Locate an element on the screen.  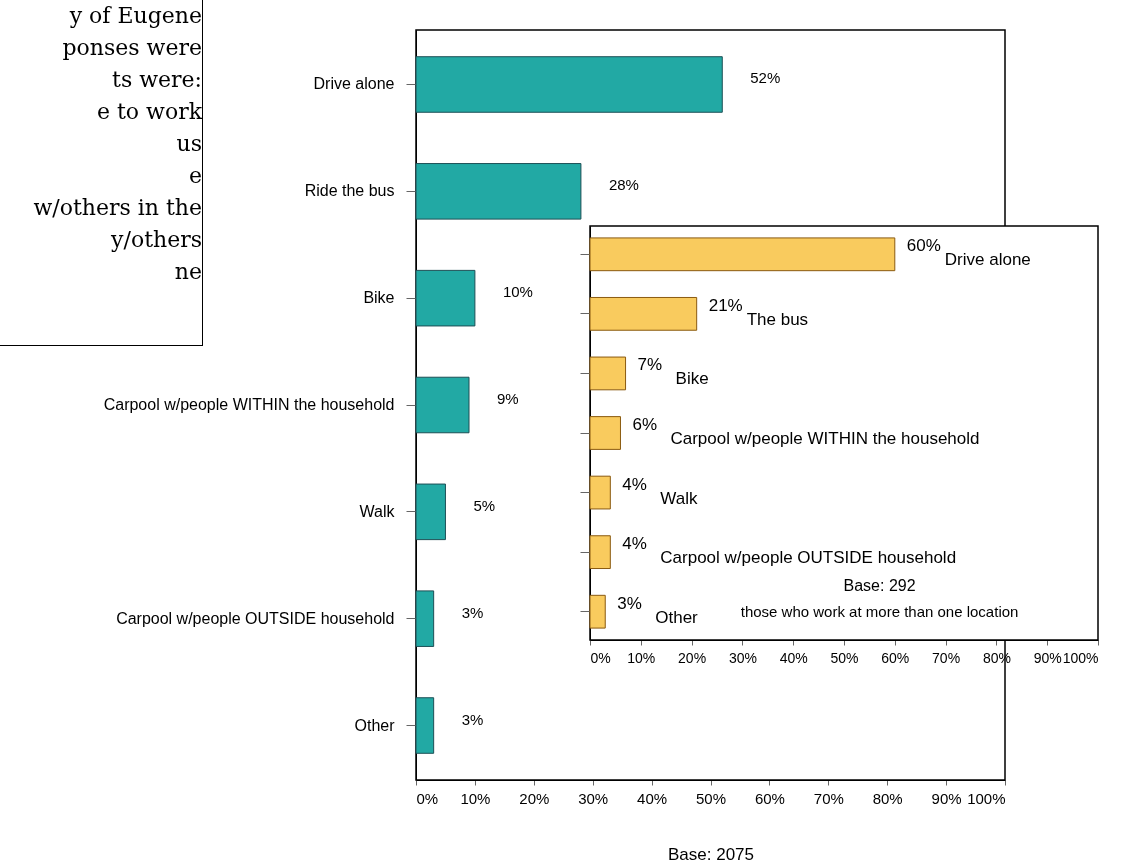
text: ne is located at coordinates (187, 272).